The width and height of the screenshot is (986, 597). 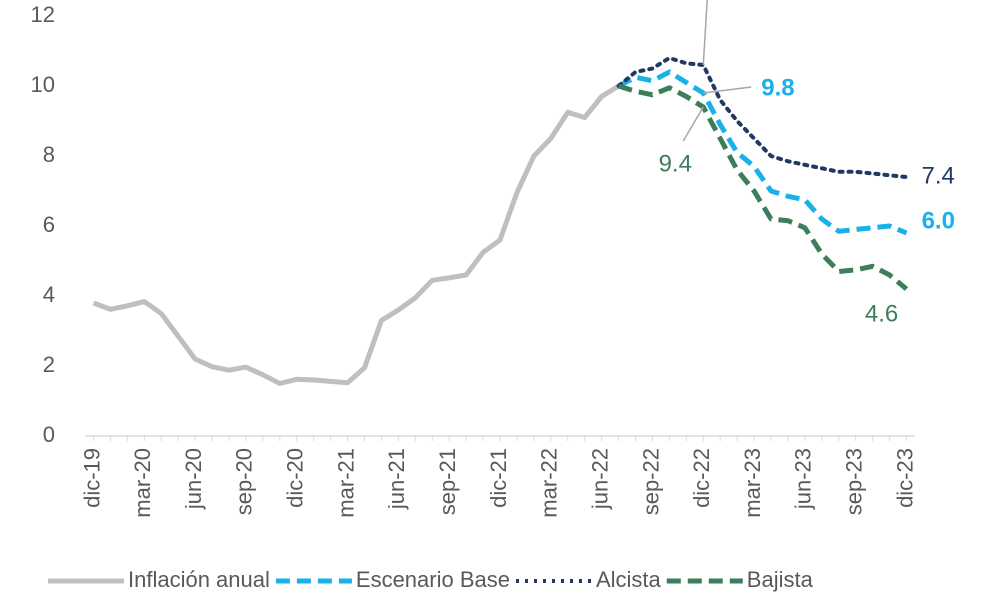 I want to click on data-label: 7.4, so click(x=938, y=175).